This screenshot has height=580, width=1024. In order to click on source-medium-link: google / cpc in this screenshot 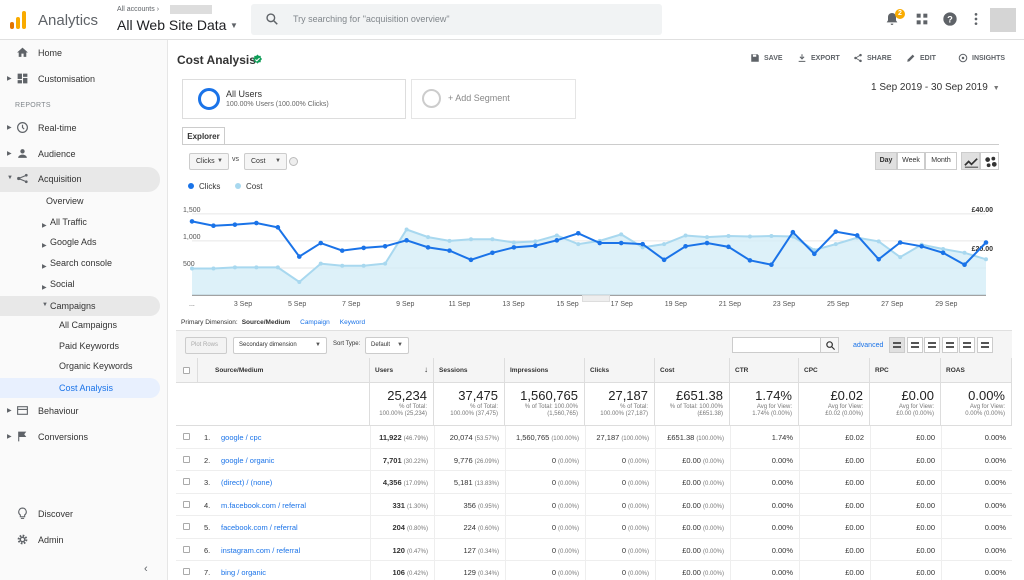, I will do `click(241, 437)`.